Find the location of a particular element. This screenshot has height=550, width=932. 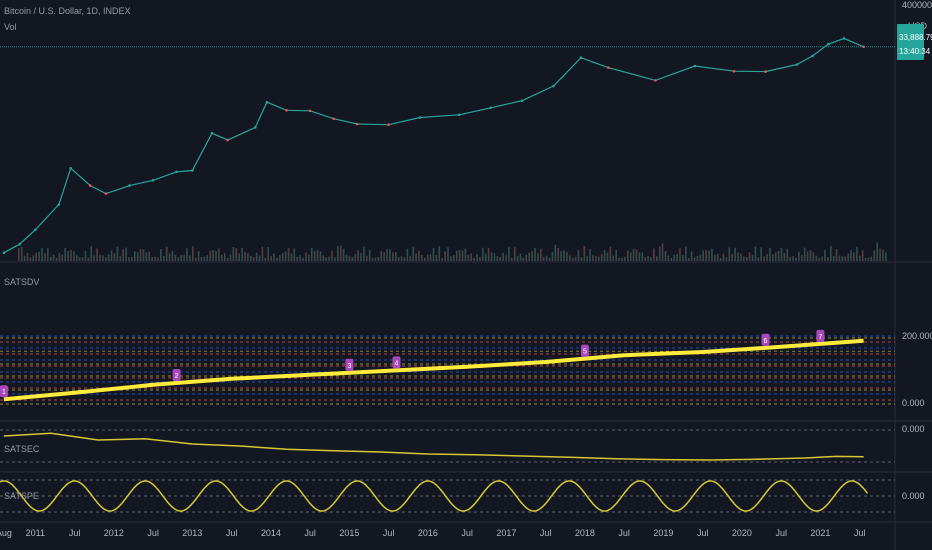

time-axis-label: 2018 is located at coordinates (585, 533).